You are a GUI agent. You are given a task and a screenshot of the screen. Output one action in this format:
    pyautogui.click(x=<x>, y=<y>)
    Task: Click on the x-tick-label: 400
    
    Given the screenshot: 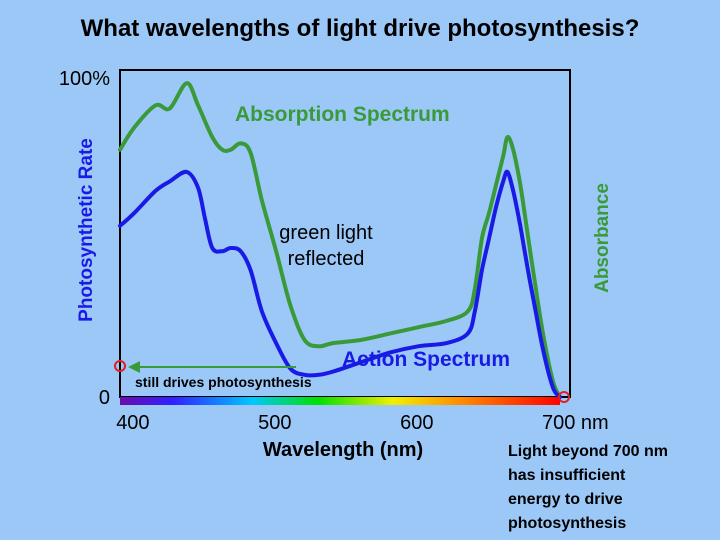 What is the action you would take?
    pyautogui.click(x=132, y=423)
    